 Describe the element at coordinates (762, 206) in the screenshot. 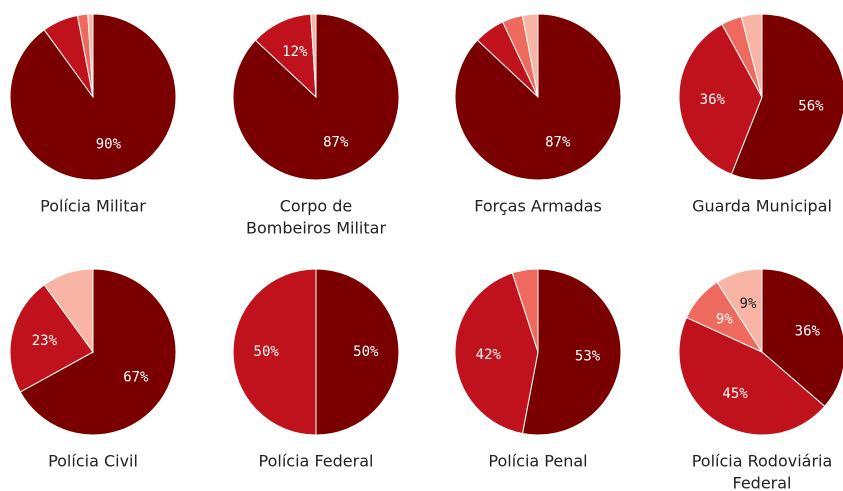

I see `pie-title: Guarda Municipal` at that location.